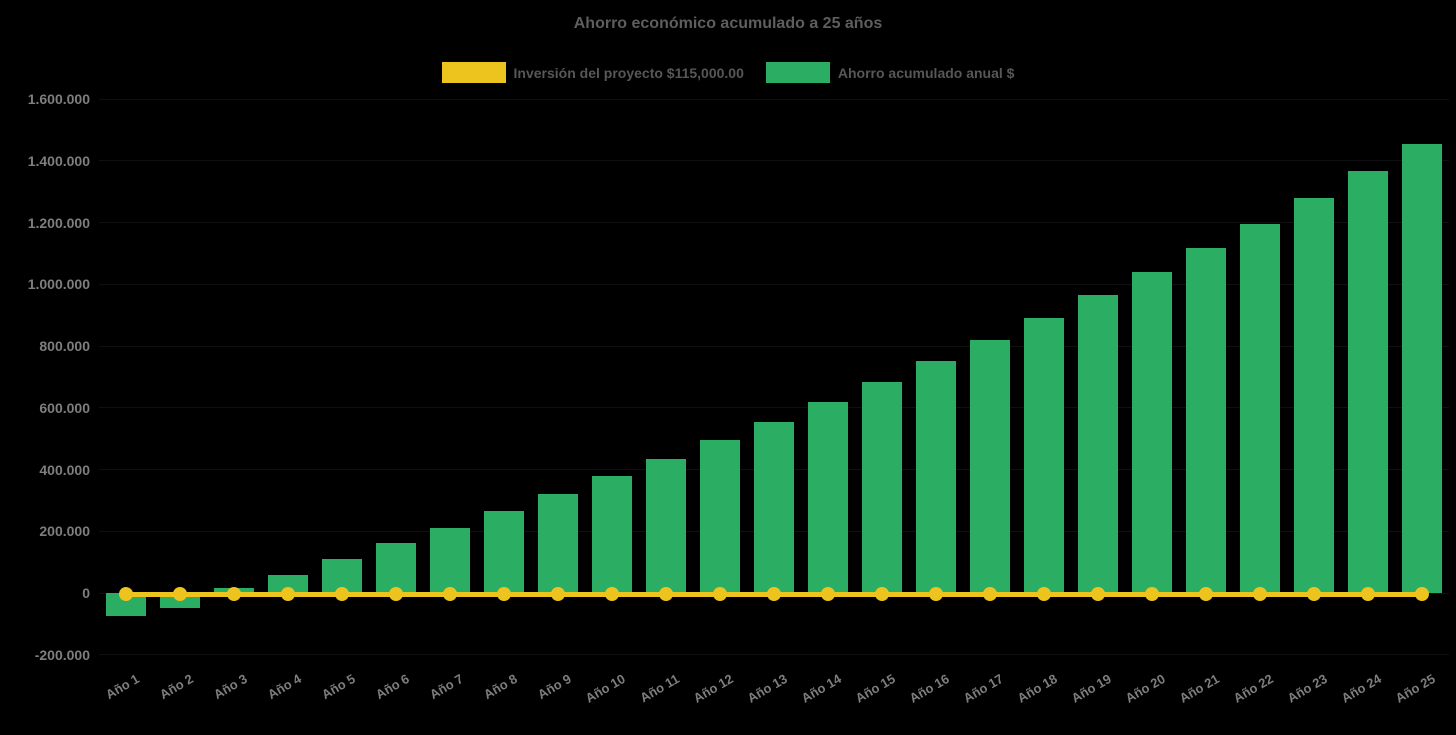 This screenshot has width=1456, height=735. Describe the element at coordinates (122, 687) in the screenshot. I see `x-axis-label-ano-1: Año 1` at that location.